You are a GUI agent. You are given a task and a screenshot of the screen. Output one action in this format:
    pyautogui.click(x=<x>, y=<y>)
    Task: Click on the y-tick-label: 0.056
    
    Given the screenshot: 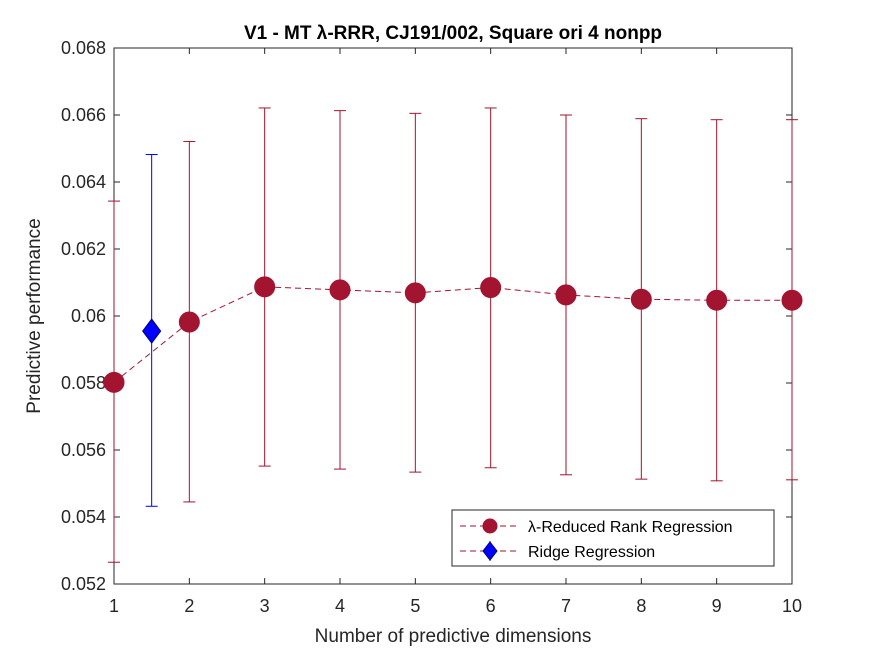 What is the action you would take?
    pyautogui.click(x=83, y=450)
    